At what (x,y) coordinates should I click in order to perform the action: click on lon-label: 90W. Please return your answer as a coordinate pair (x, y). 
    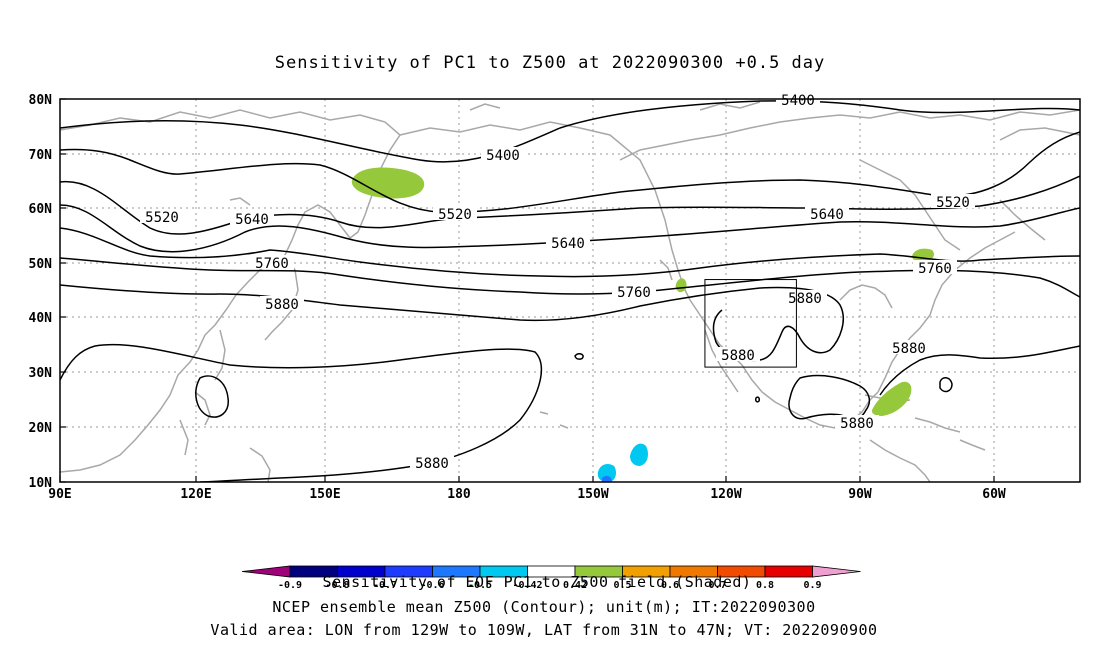
    Looking at the image, I should click on (860, 494).